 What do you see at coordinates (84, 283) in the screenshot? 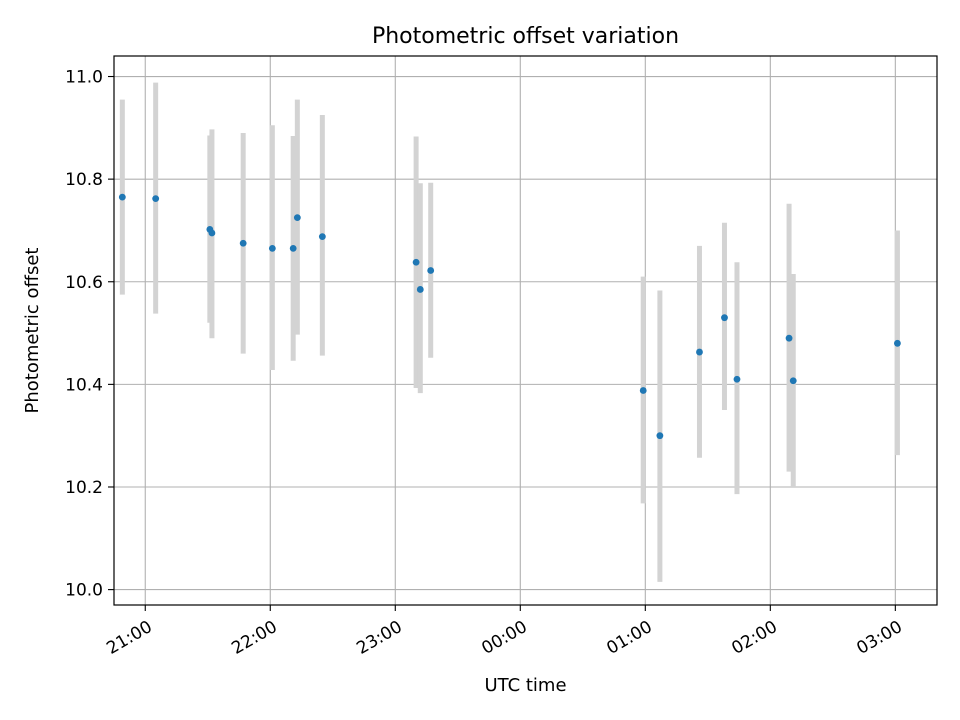
I see `y-tick-label: 10.6` at bounding box center [84, 283].